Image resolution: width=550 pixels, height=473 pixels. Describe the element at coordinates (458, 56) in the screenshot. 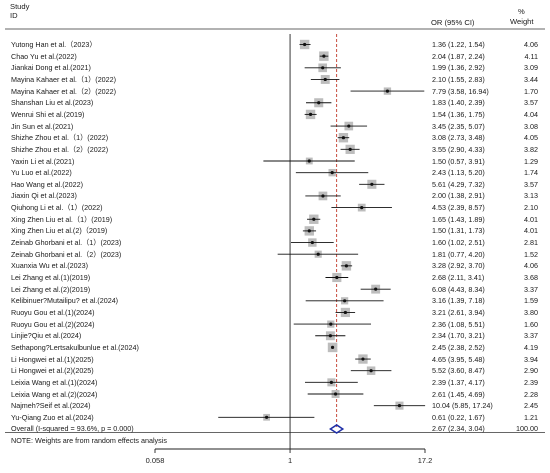

I see `or-ci-value: 2.04 (1.87, 2.24)` at that location.